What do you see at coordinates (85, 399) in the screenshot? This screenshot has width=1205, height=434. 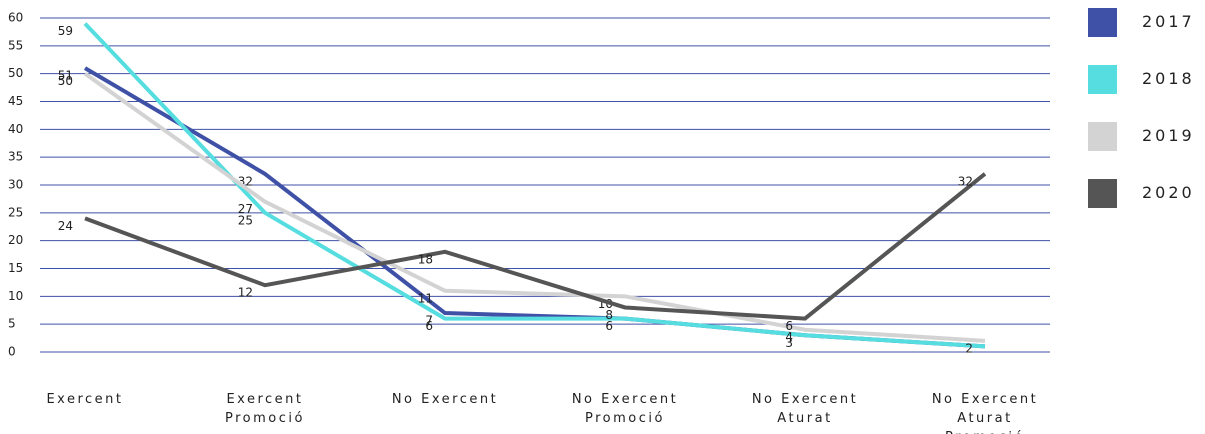 I see `x-tick-label: Exercent` at bounding box center [85, 399].